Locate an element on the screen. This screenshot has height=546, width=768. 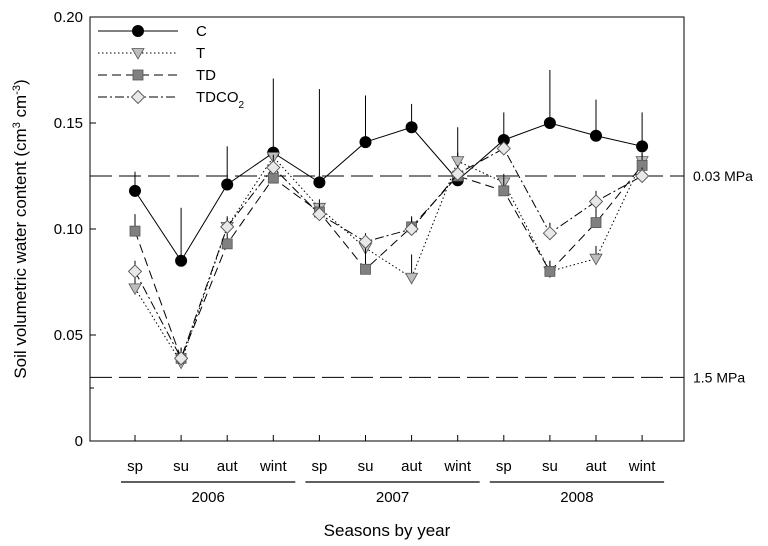
y-tick-label: 0.20 is located at coordinates (68, 17).